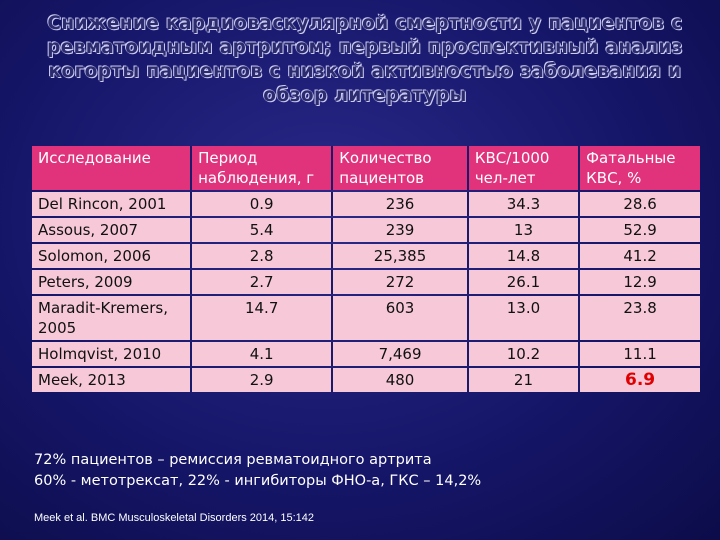 The image size is (720, 540). What do you see at coordinates (112, 168) in the screenshot?
I see `header-study: Исследование` at bounding box center [112, 168].